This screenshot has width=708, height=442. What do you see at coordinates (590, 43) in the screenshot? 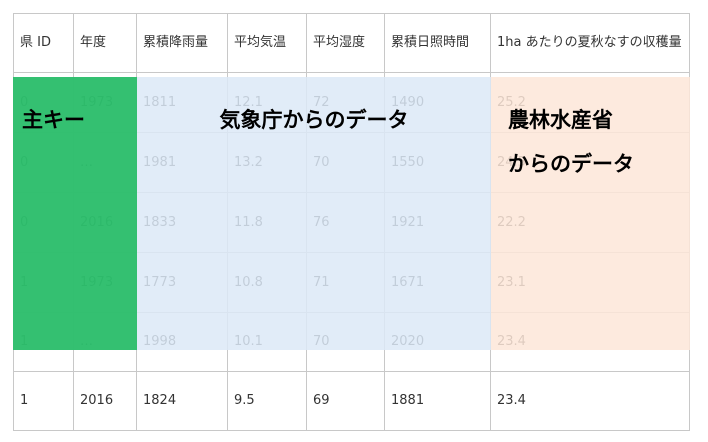
I see `header-cell: 1ha あたりの夏秋なすの収穫量` at bounding box center [590, 43].